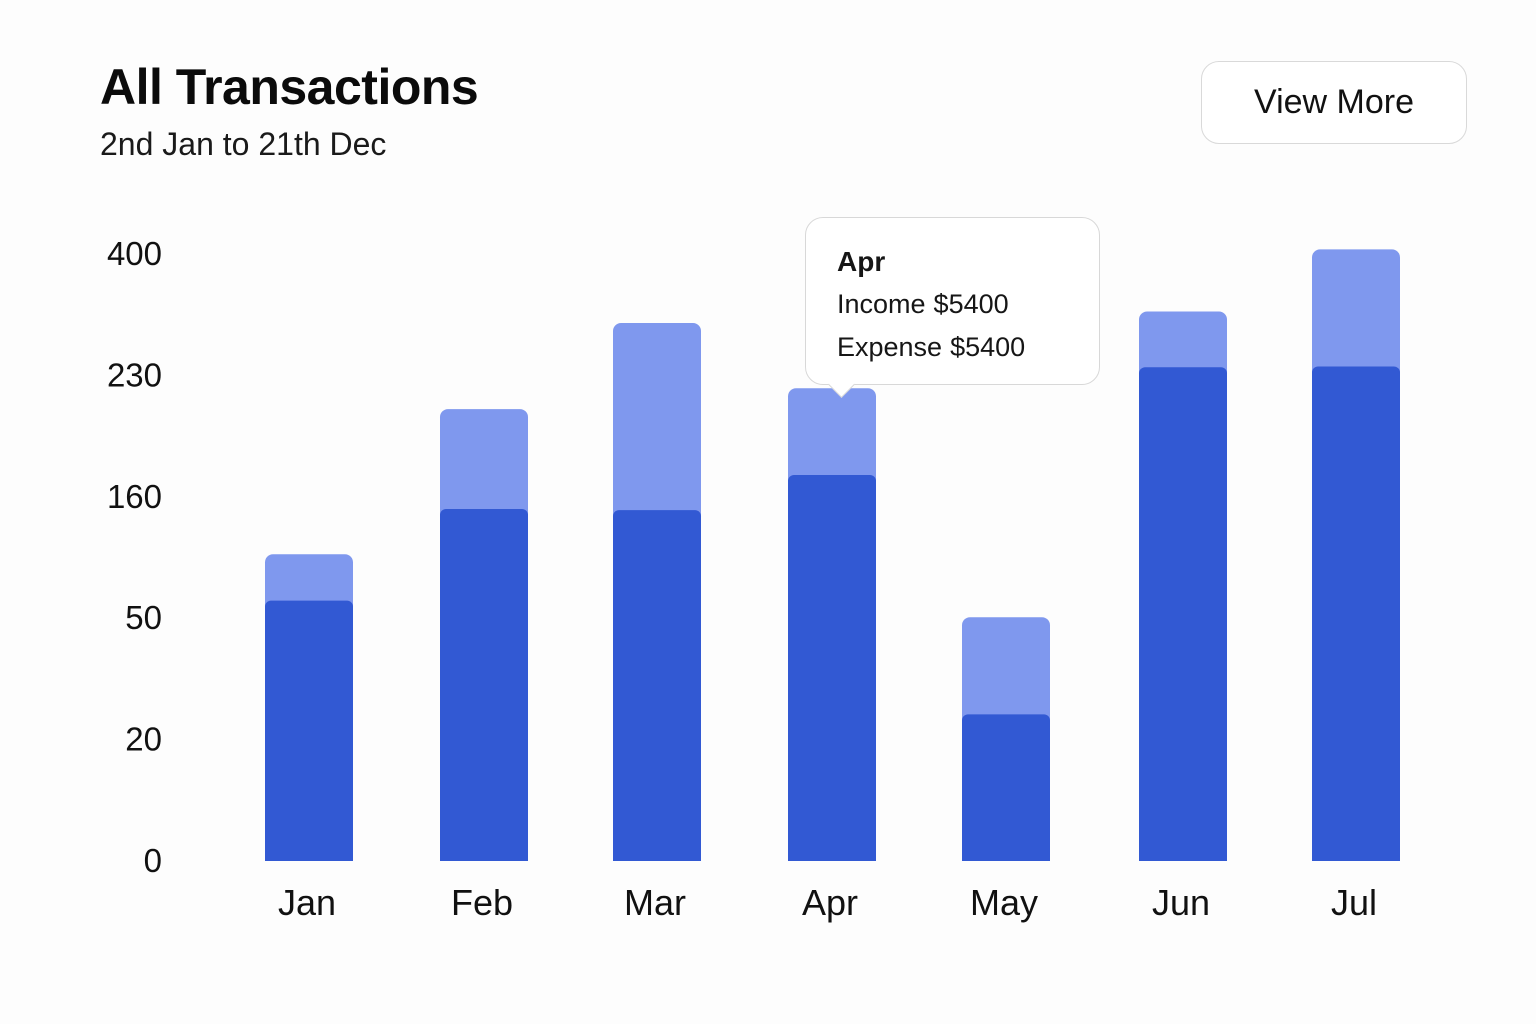  What do you see at coordinates (482, 902) in the screenshot?
I see `x-tick-label: Feb` at bounding box center [482, 902].